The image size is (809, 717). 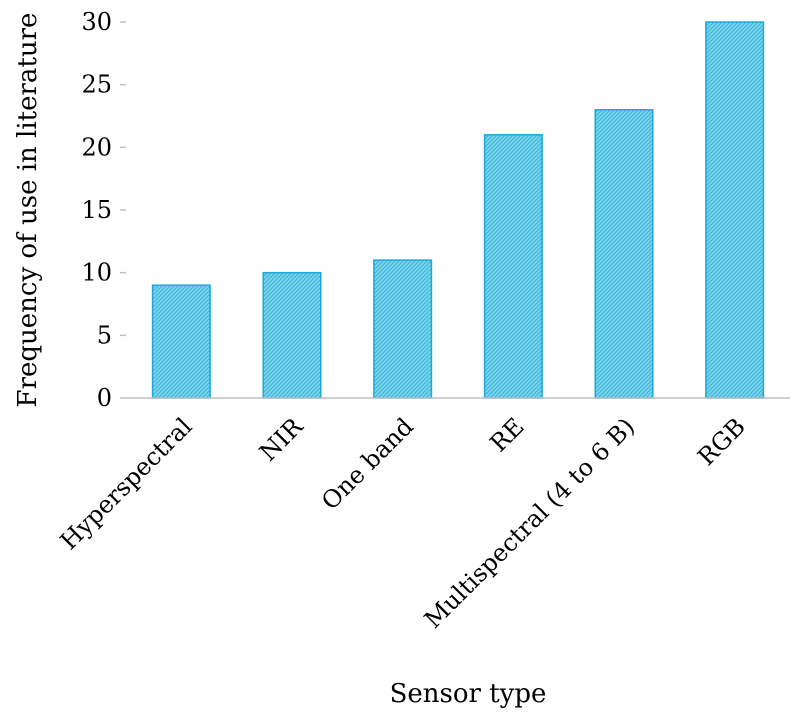 What do you see at coordinates (529, 522) in the screenshot?
I see `x-tick-label: Multispectral (4 to 6 B)` at bounding box center [529, 522].